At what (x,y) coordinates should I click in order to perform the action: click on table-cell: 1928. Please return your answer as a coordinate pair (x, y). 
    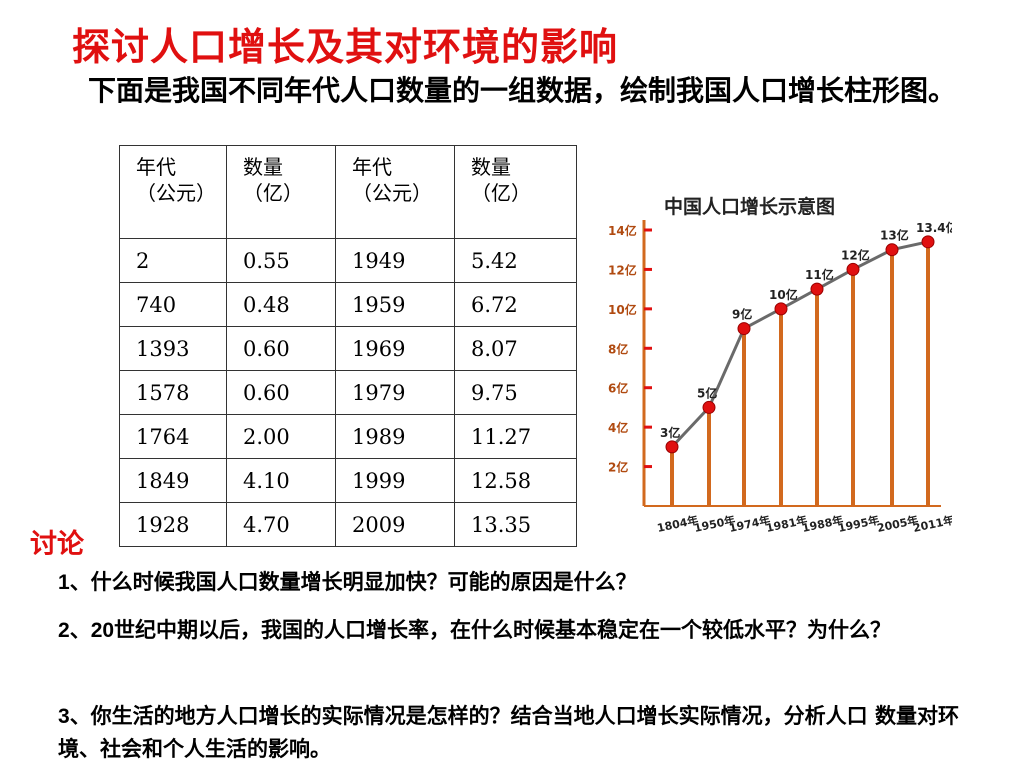
    Looking at the image, I should click on (173, 524).